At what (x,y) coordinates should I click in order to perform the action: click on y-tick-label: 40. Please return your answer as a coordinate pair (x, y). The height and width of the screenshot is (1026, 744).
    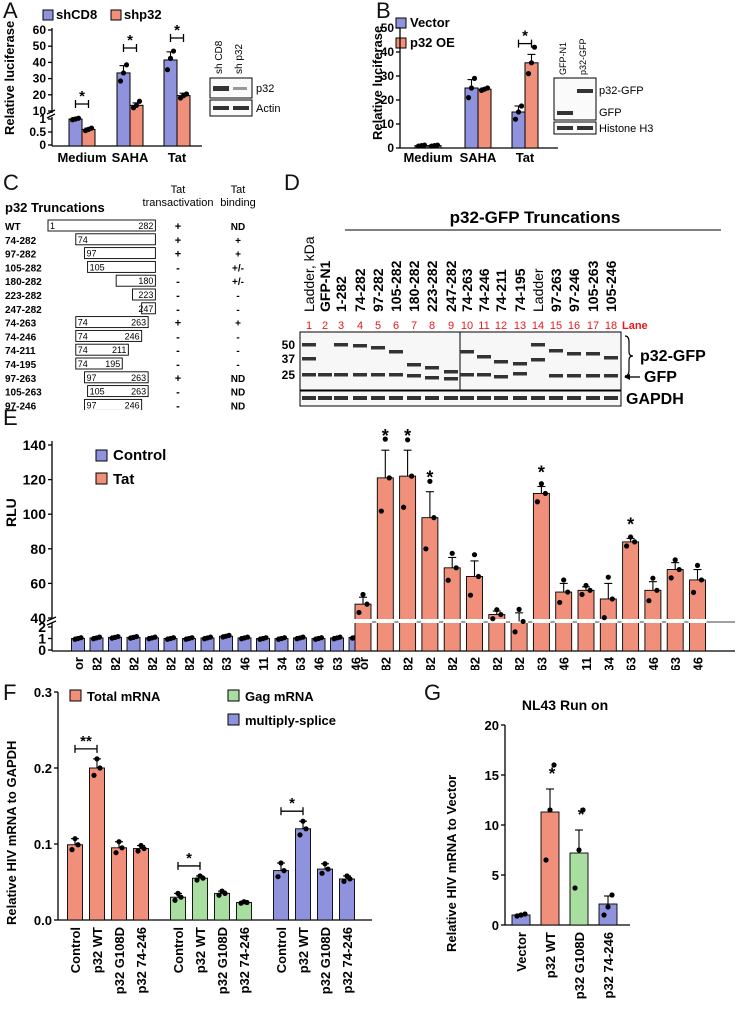
    Looking at the image, I should click on (40, 62).